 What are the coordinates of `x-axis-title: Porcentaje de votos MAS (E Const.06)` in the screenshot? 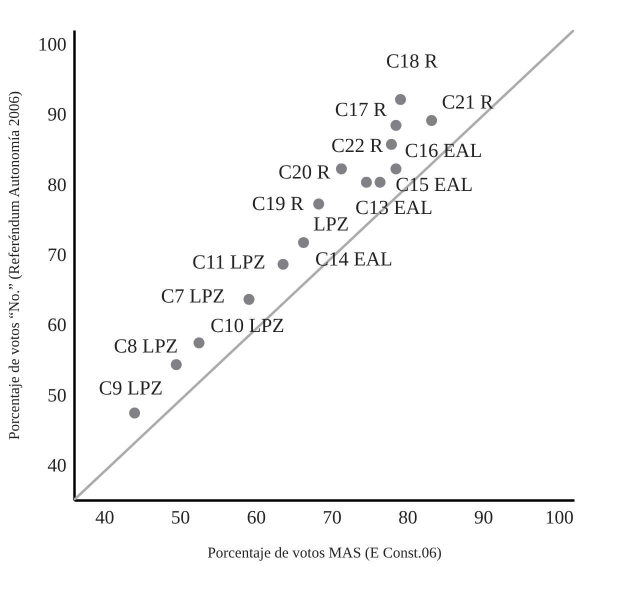 It's located at (324, 554).